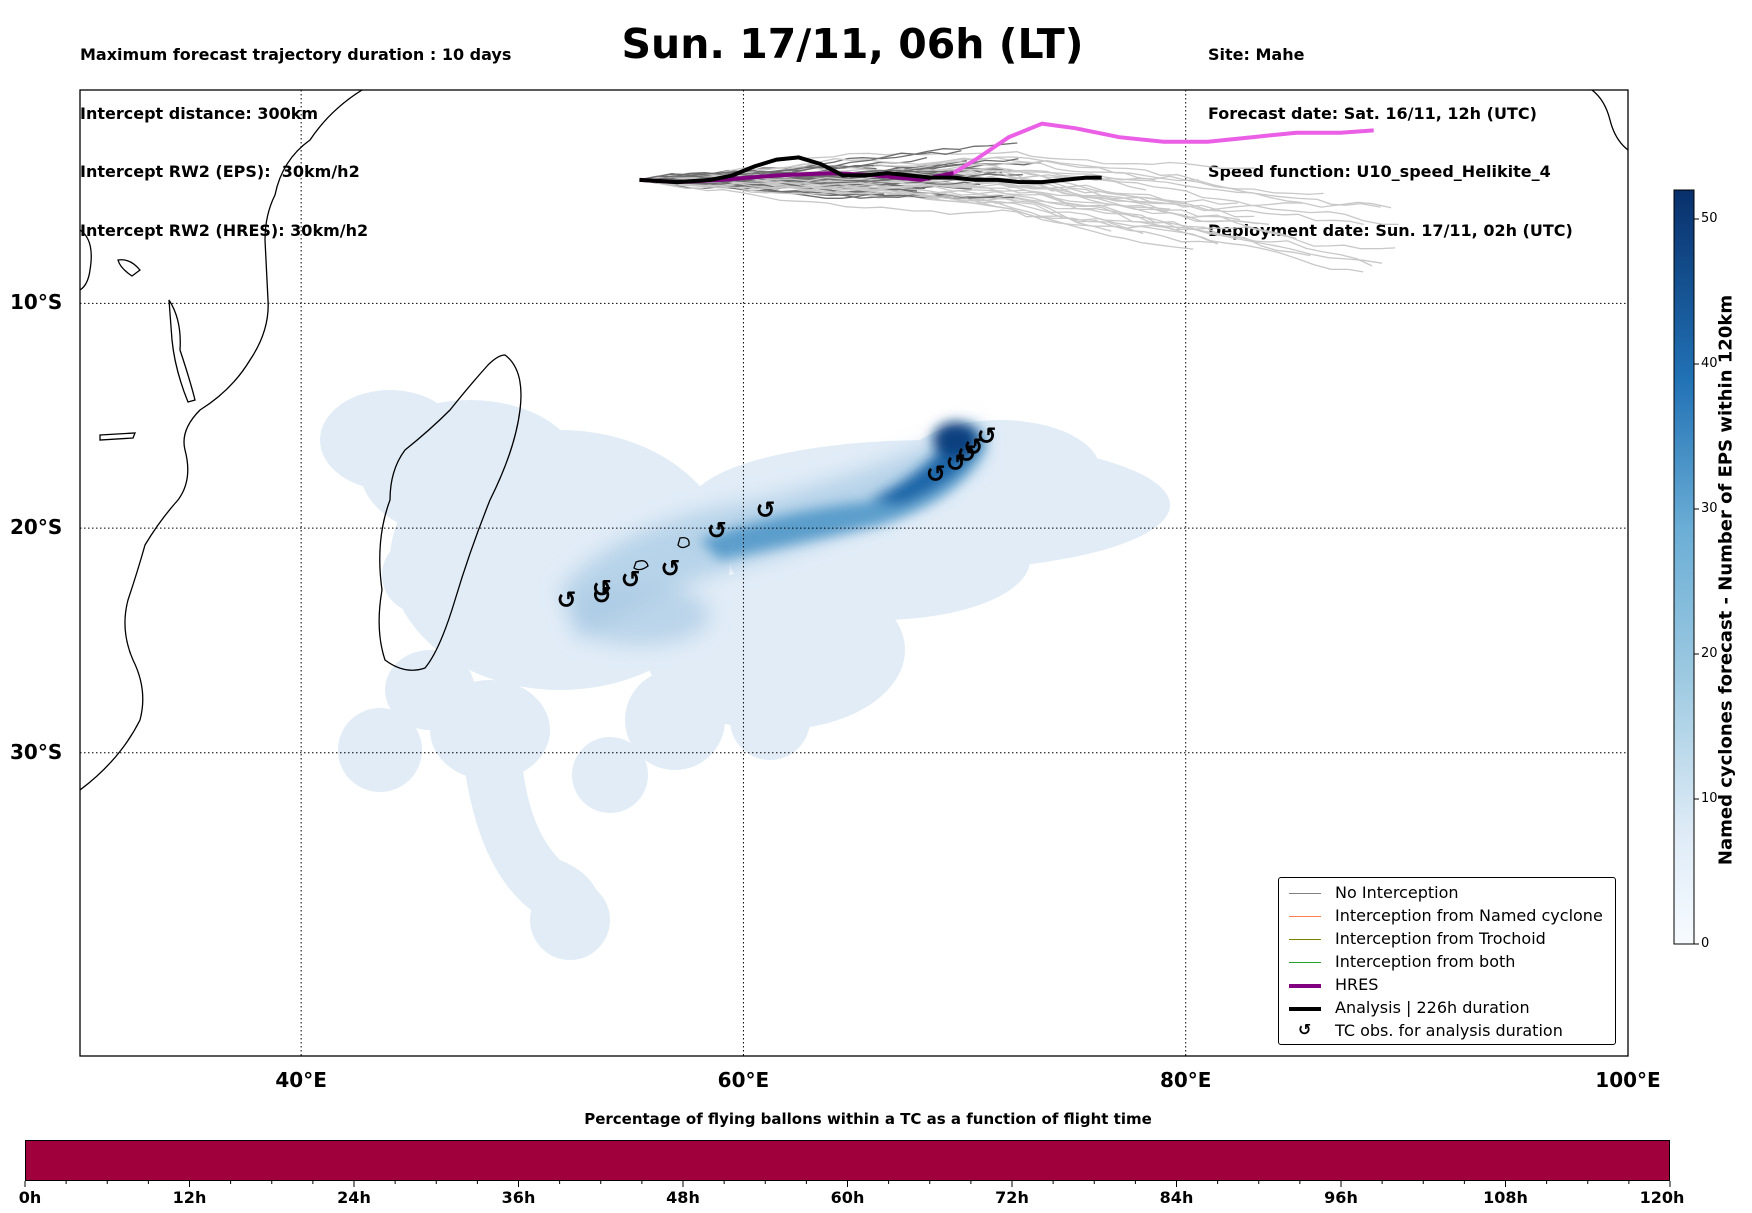  What do you see at coordinates (1709, 798) in the screenshot?
I see `colorbar-tick-label: 10` at bounding box center [1709, 798].